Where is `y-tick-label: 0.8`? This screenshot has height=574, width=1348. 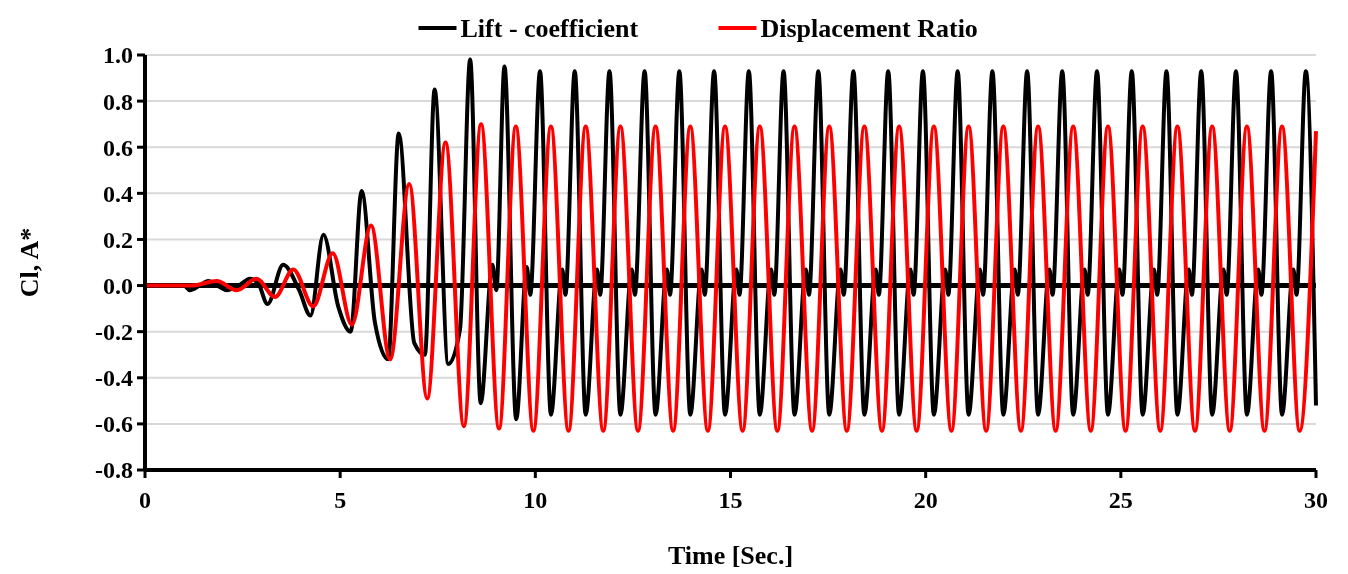 y-tick-label: 0.8 is located at coordinates (118, 101).